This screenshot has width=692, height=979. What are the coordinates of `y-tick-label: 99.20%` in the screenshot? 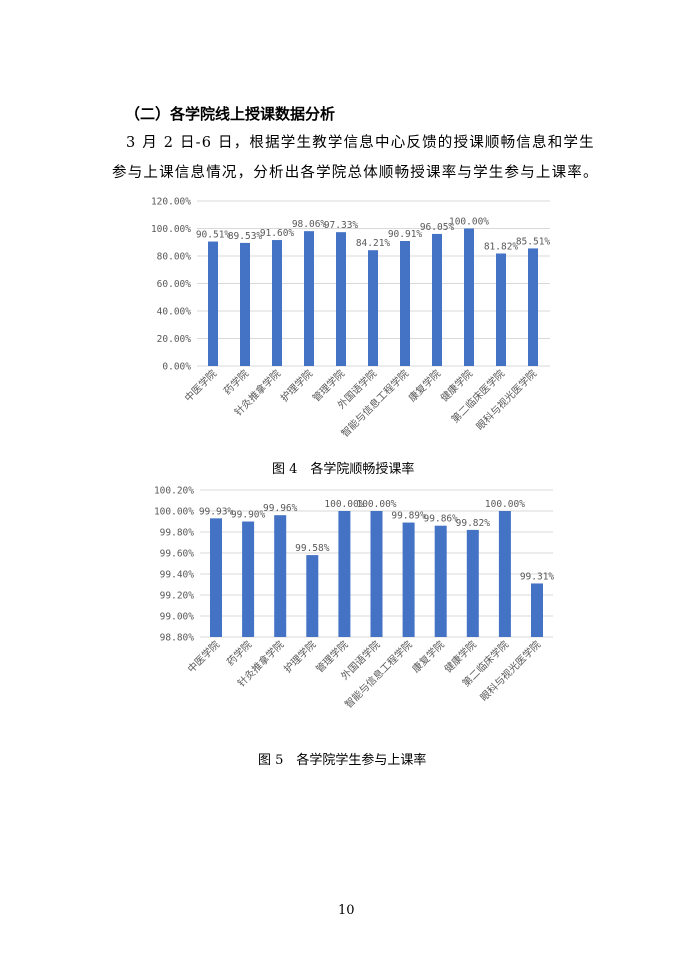 It's located at (177, 596).